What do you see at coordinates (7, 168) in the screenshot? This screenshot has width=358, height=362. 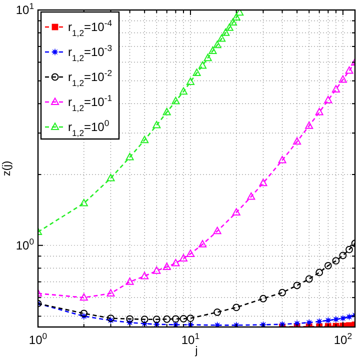 I see `y-axis-title: z(j)` at bounding box center [7, 168].